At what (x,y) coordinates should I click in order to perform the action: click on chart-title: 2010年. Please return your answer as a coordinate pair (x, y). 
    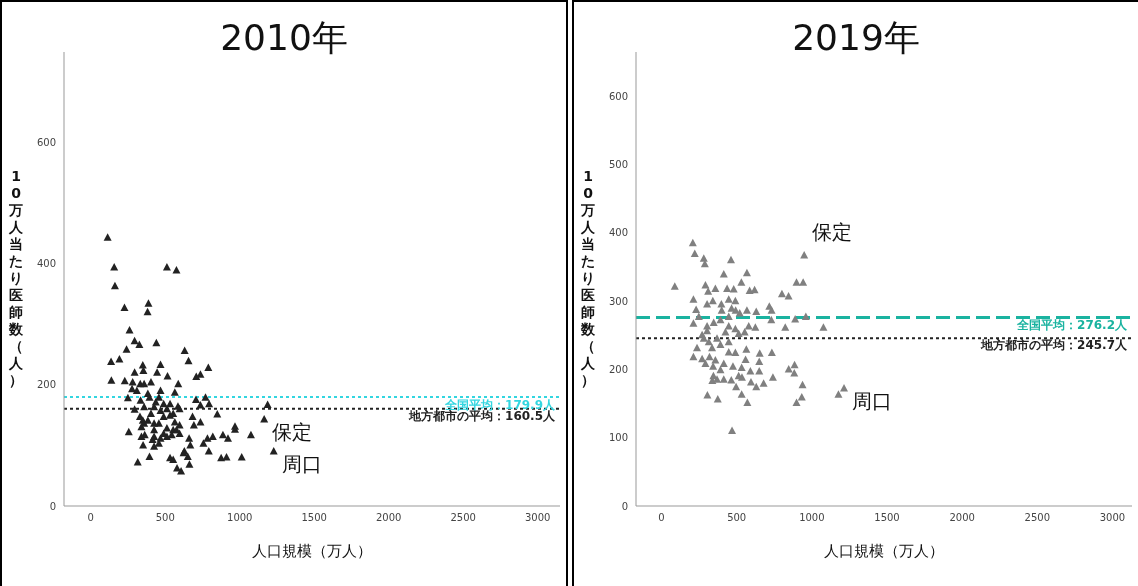
    Looking at the image, I should click on (284, 38).